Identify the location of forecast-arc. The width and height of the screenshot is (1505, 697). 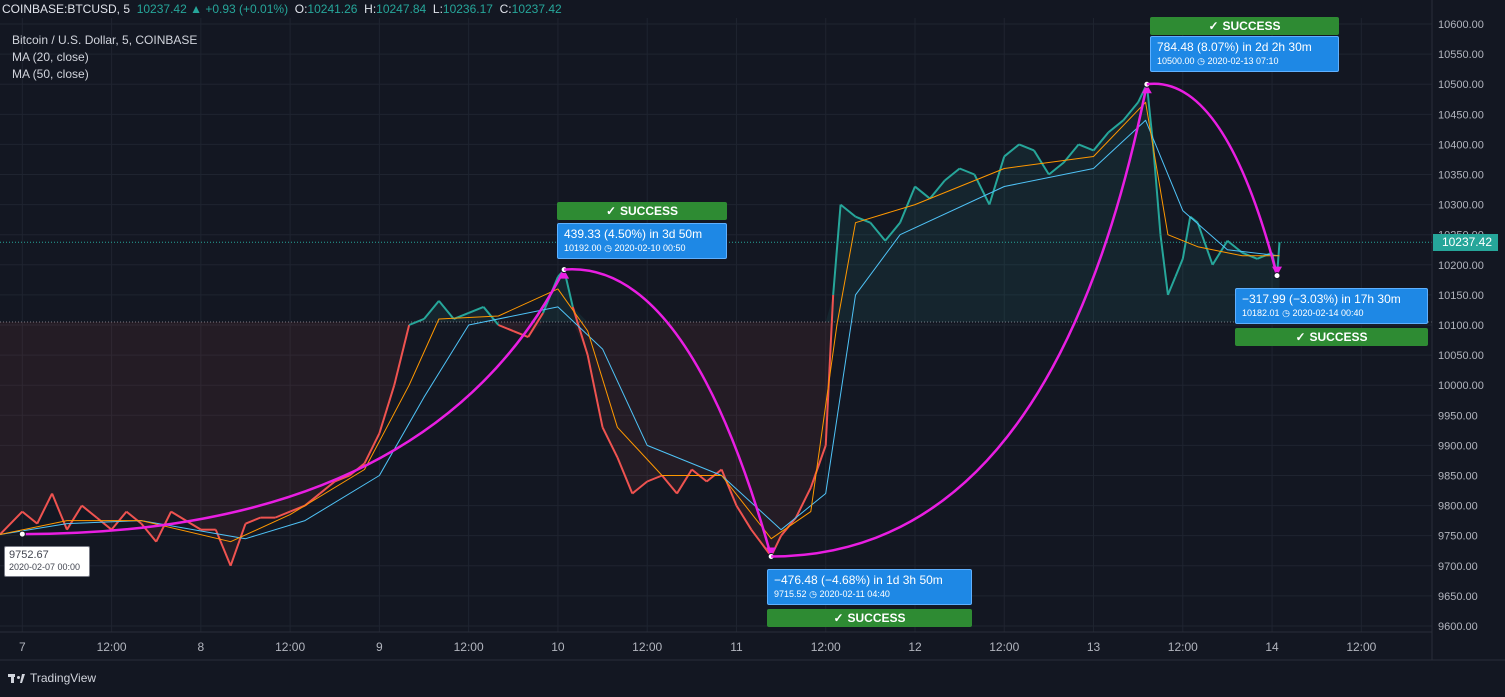
(294, 402).